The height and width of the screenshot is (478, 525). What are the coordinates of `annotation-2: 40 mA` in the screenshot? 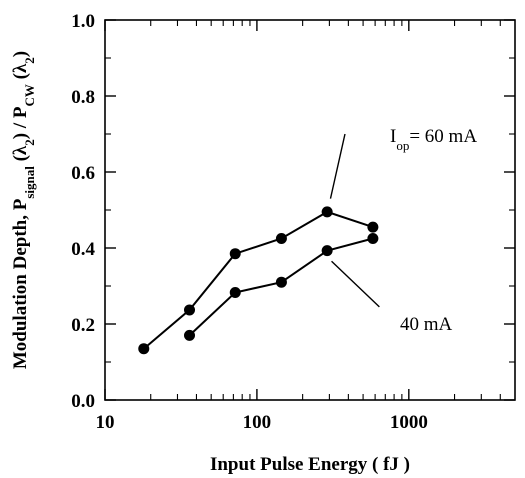 It's located at (392, 297).